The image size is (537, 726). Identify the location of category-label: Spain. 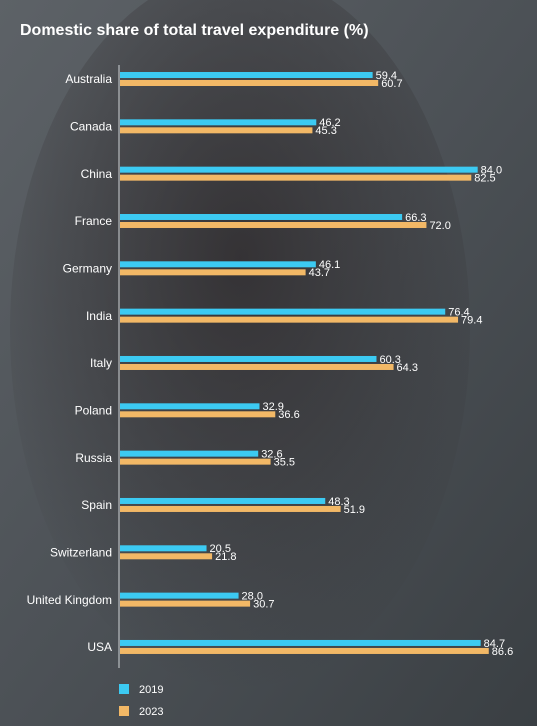
(96, 505).